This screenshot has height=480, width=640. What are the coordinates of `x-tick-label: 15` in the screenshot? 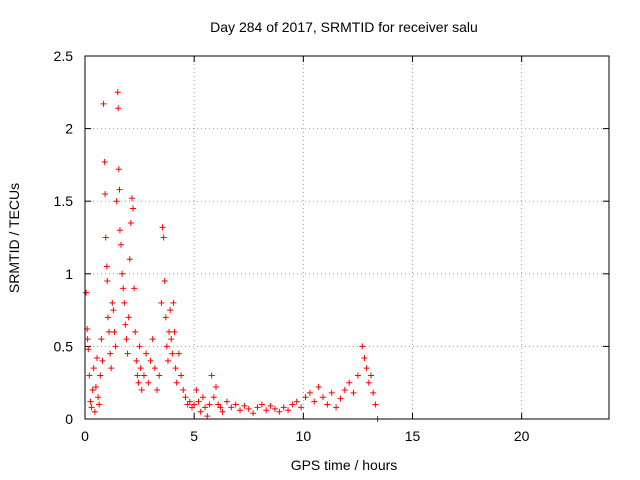 It's located at (413, 436).